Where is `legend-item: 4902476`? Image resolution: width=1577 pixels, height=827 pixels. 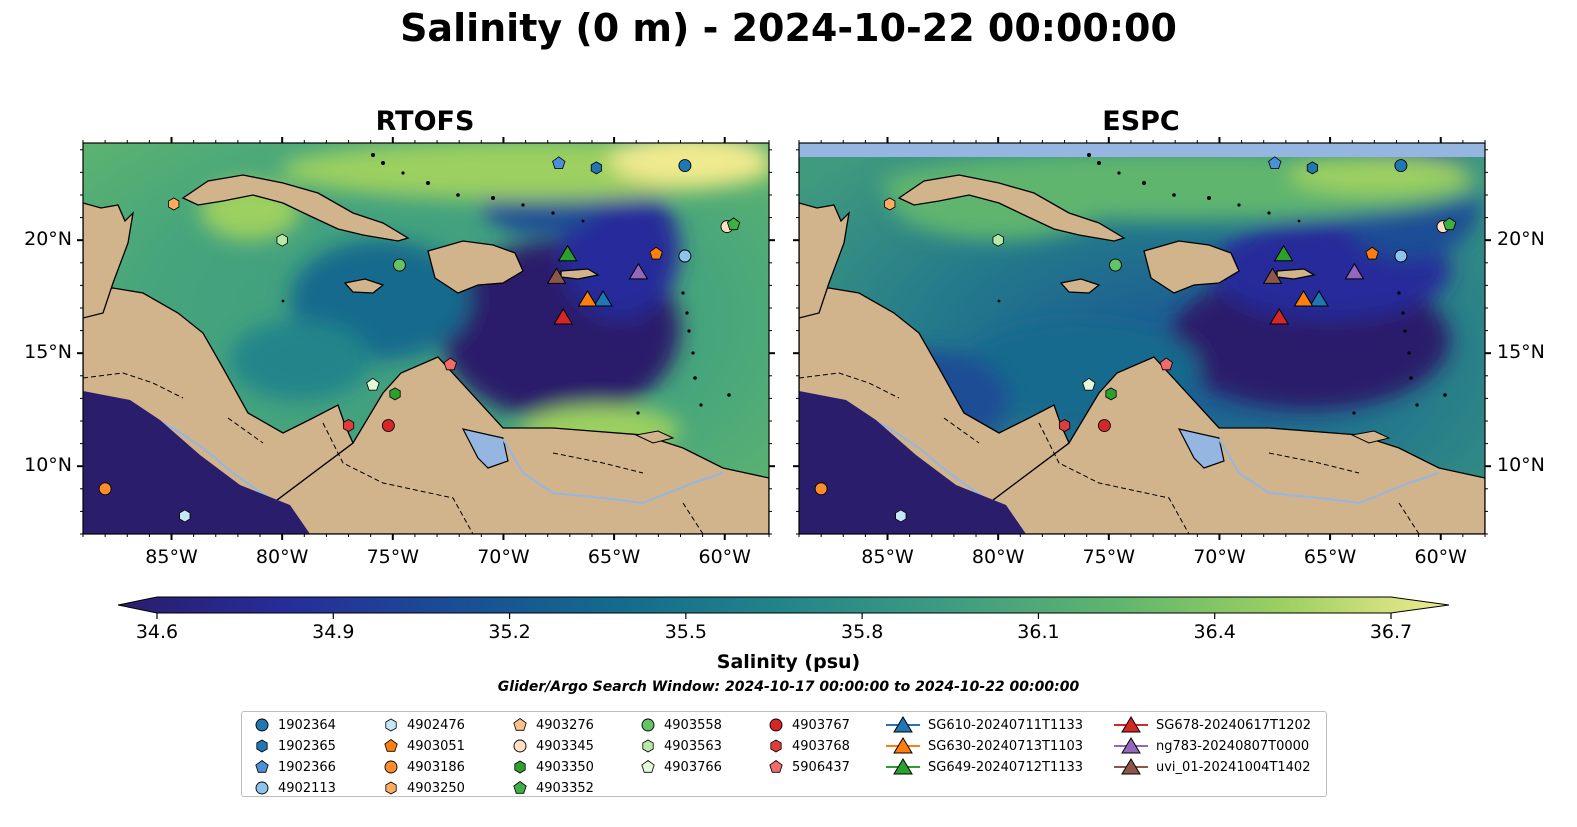
legend-item: 4902476 is located at coordinates (424, 725).